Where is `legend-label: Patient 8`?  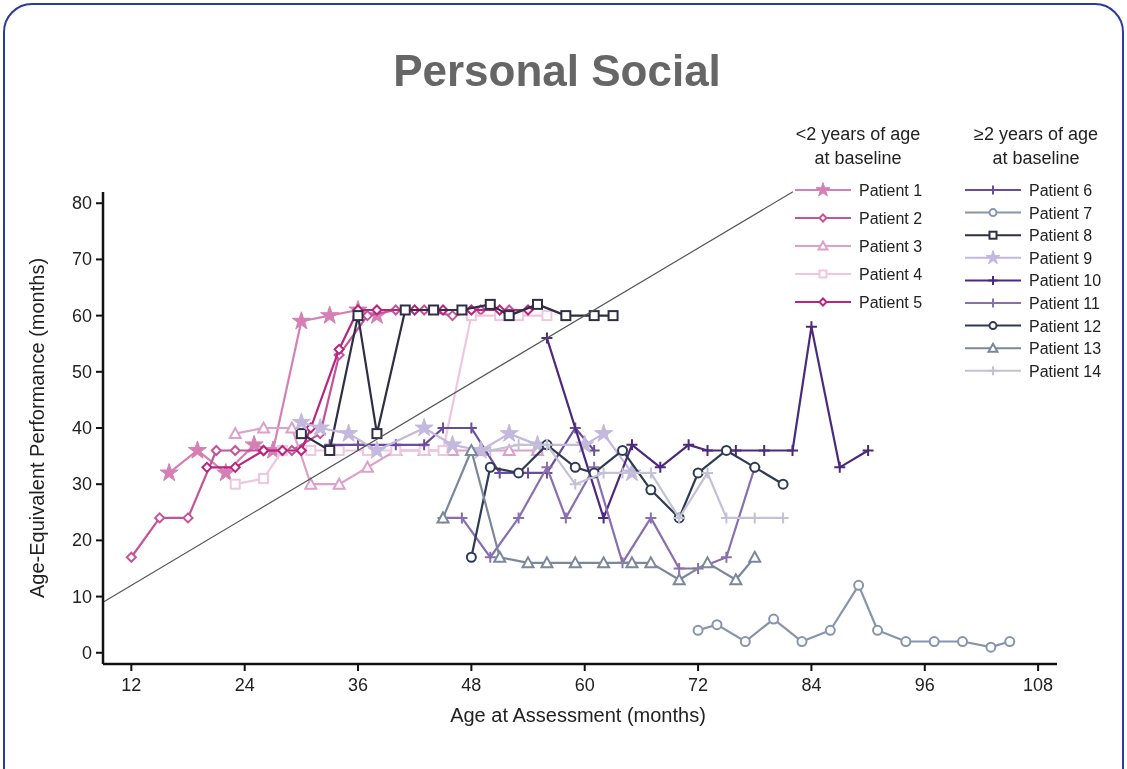
legend-label: Patient 8 is located at coordinates (1061, 236).